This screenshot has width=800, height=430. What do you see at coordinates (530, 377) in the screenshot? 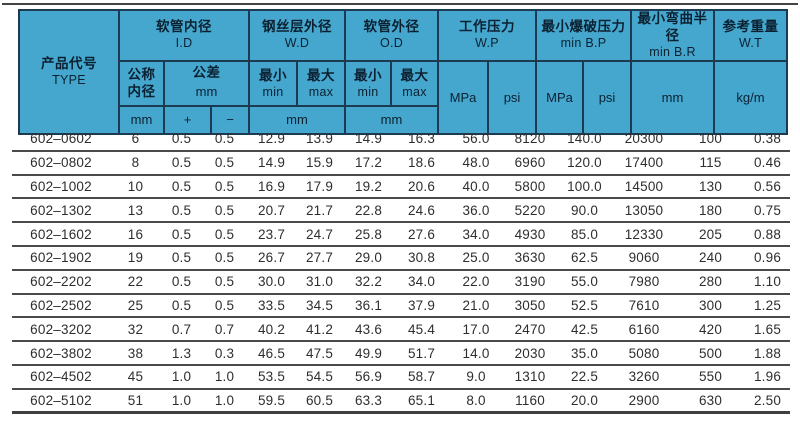
I see `cell-wp-psi: 1310` at bounding box center [530, 377].